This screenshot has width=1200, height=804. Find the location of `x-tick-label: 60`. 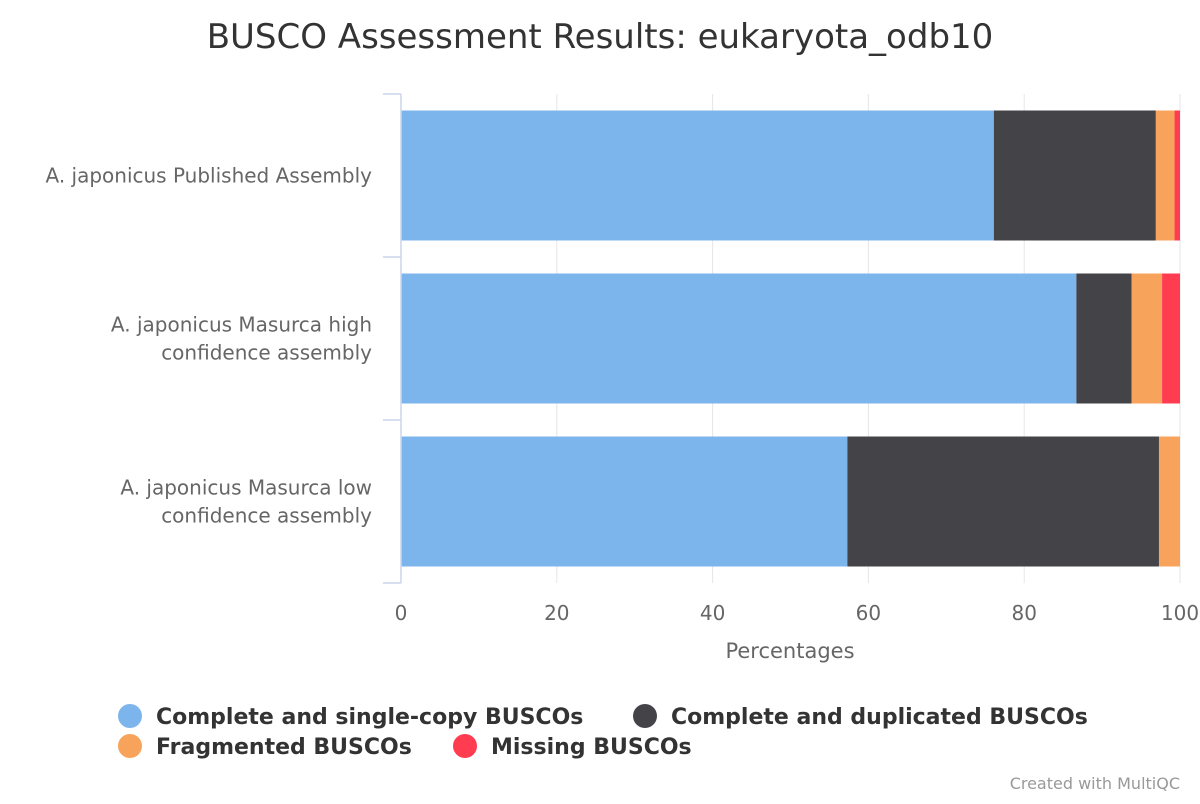

x-tick-label: 60 is located at coordinates (868, 613).